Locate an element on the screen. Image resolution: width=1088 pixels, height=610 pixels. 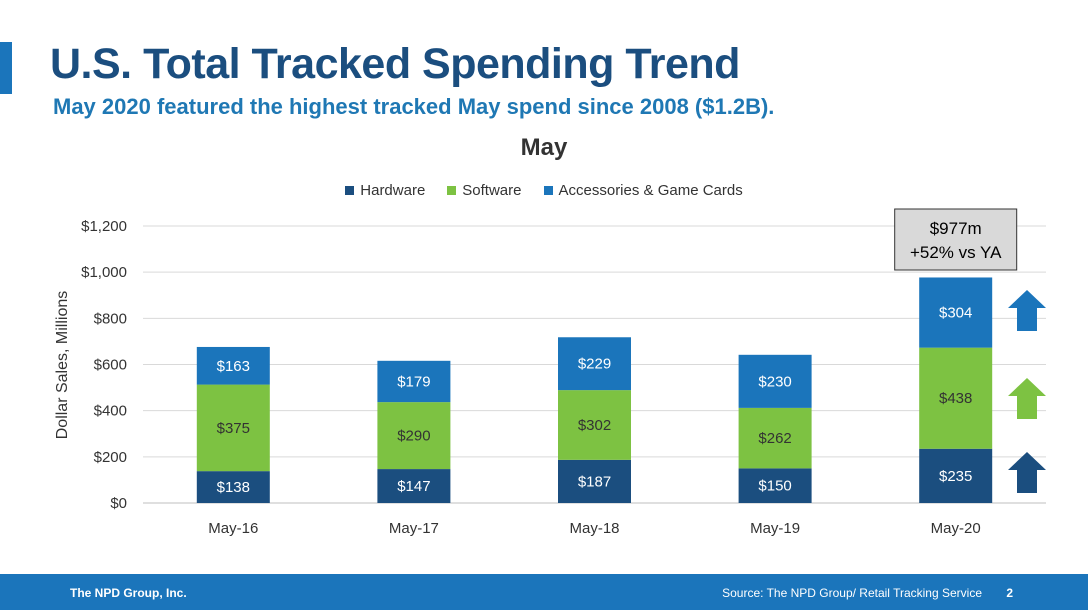
legend-item-software: Software is located at coordinates (484, 190).